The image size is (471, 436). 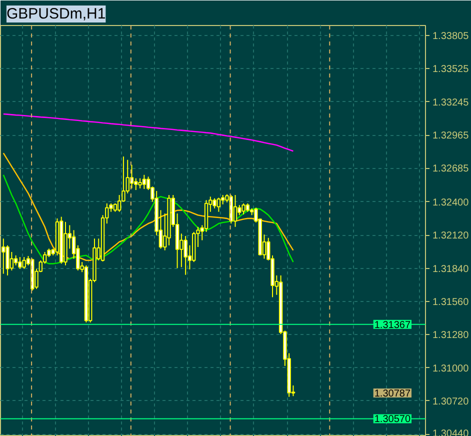 What do you see at coordinates (148, 132) in the screenshot?
I see `line-series` at bounding box center [148, 132].